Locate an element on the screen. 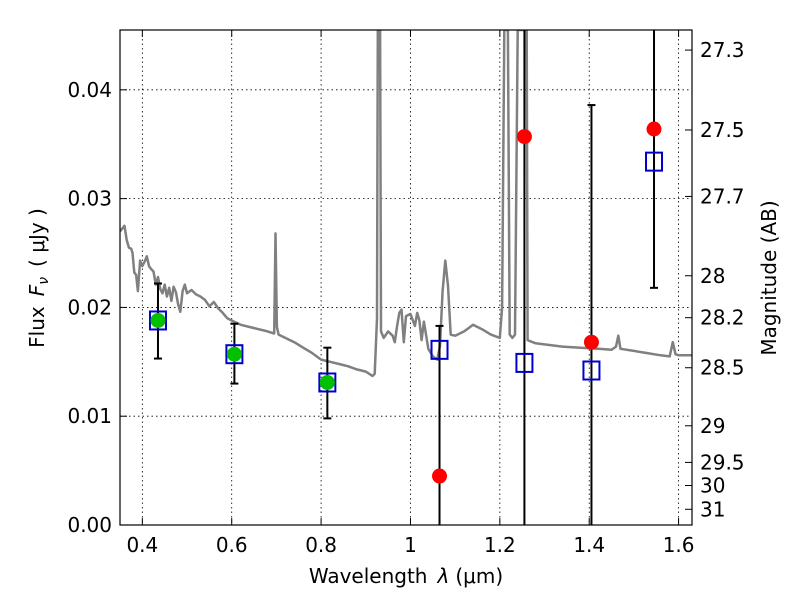 The width and height of the screenshot is (800, 600). x-tick-label: 0.8 is located at coordinates (321, 545).